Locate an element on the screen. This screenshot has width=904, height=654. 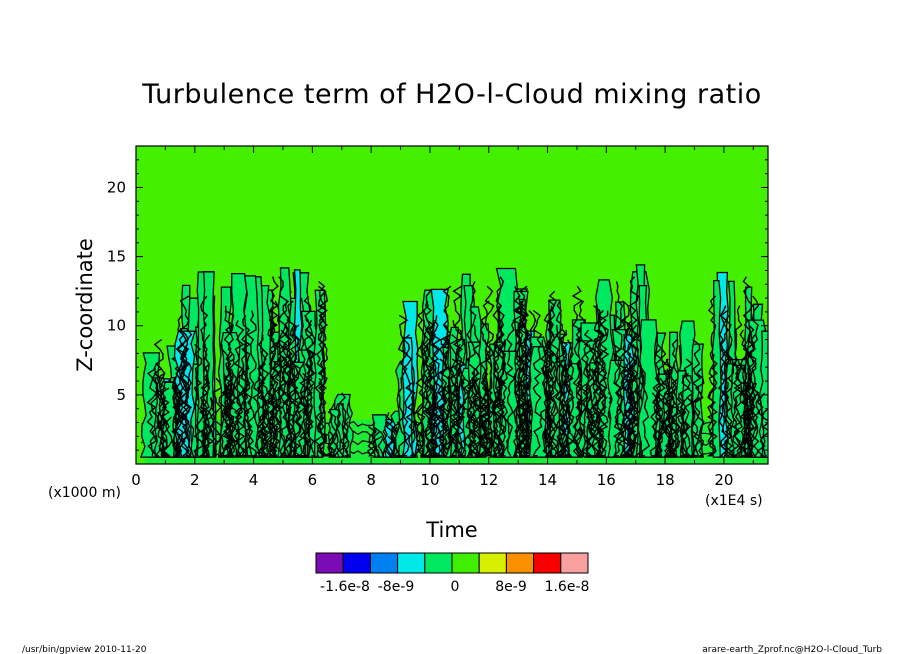
colorbar-label: 1.6e-8 is located at coordinates (567, 587).